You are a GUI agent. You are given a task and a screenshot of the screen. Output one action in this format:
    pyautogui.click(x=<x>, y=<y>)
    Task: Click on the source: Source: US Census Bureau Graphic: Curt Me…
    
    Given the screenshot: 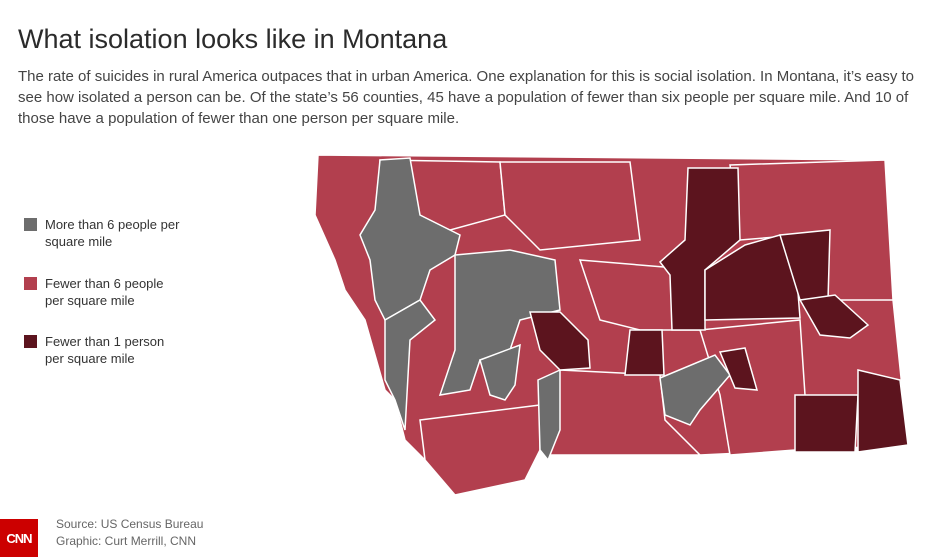 What is the action you would take?
    pyautogui.click(x=129, y=533)
    